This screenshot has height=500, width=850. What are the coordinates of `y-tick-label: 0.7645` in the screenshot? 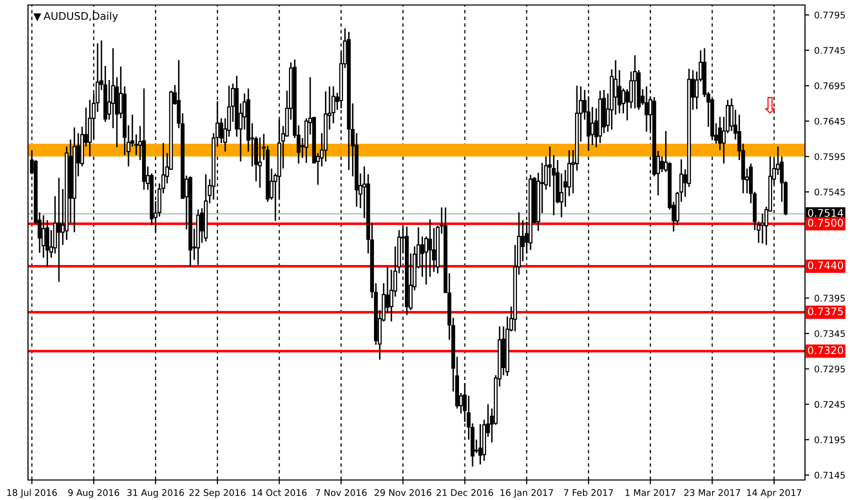 It's located at (829, 121).